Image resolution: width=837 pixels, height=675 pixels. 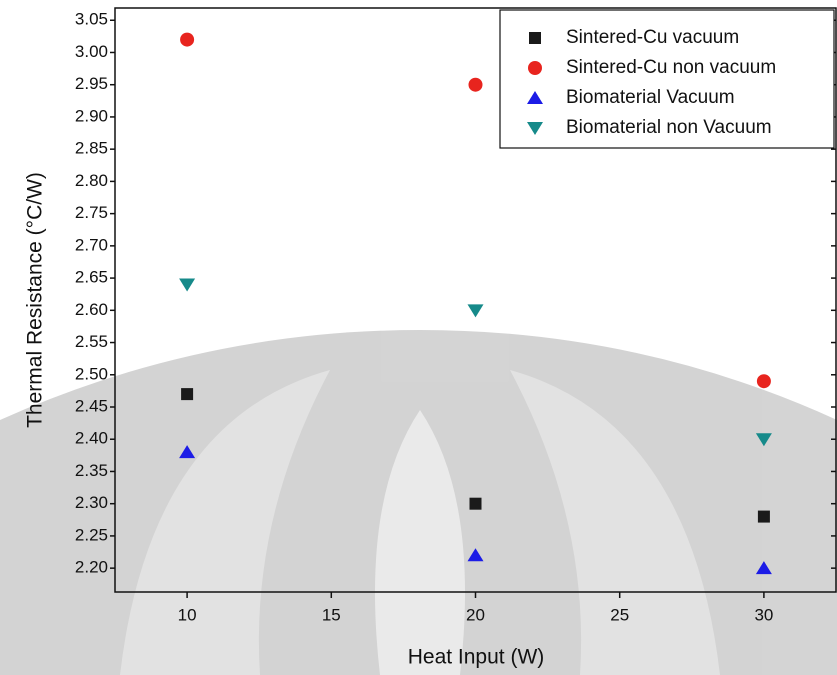 I want to click on x-tick-label: 10, so click(x=187, y=614).